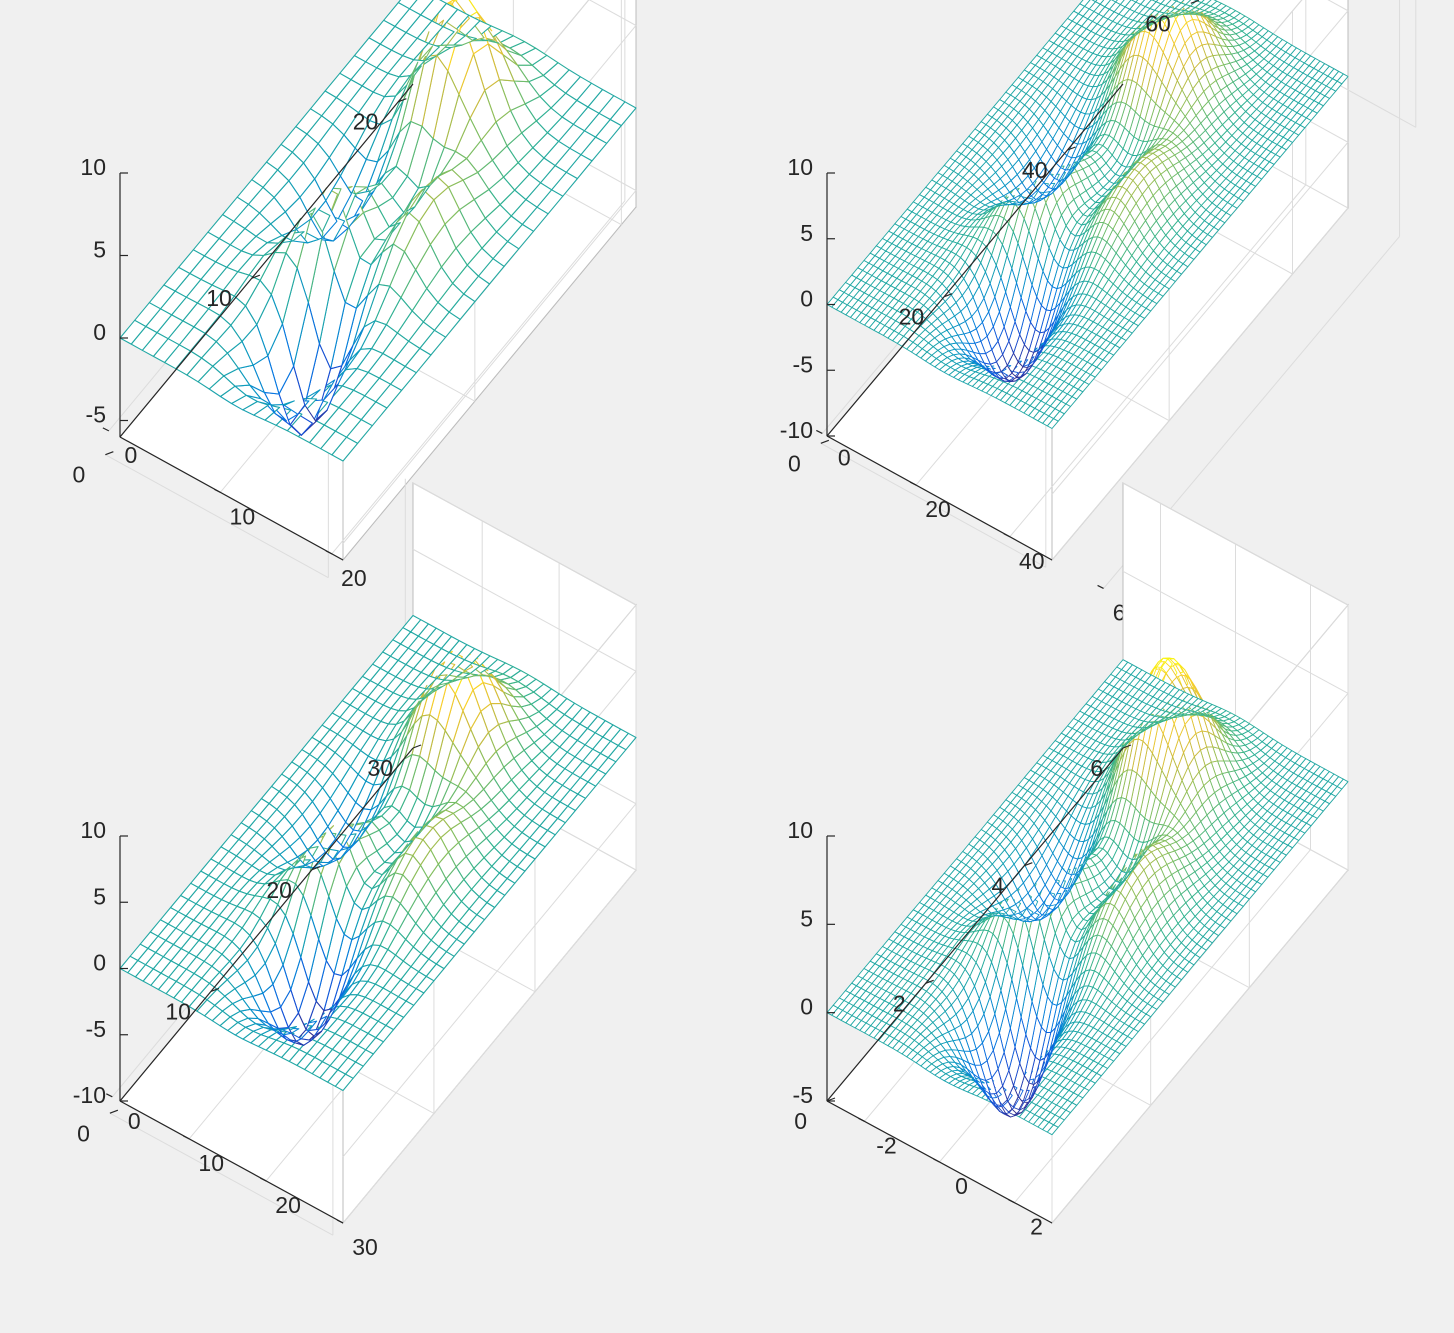 The width and height of the screenshot is (1454, 1333). What do you see at coordinates (266, 260) in the screenshot?
I see `y-axis-line` at bounding box center [266, 260].